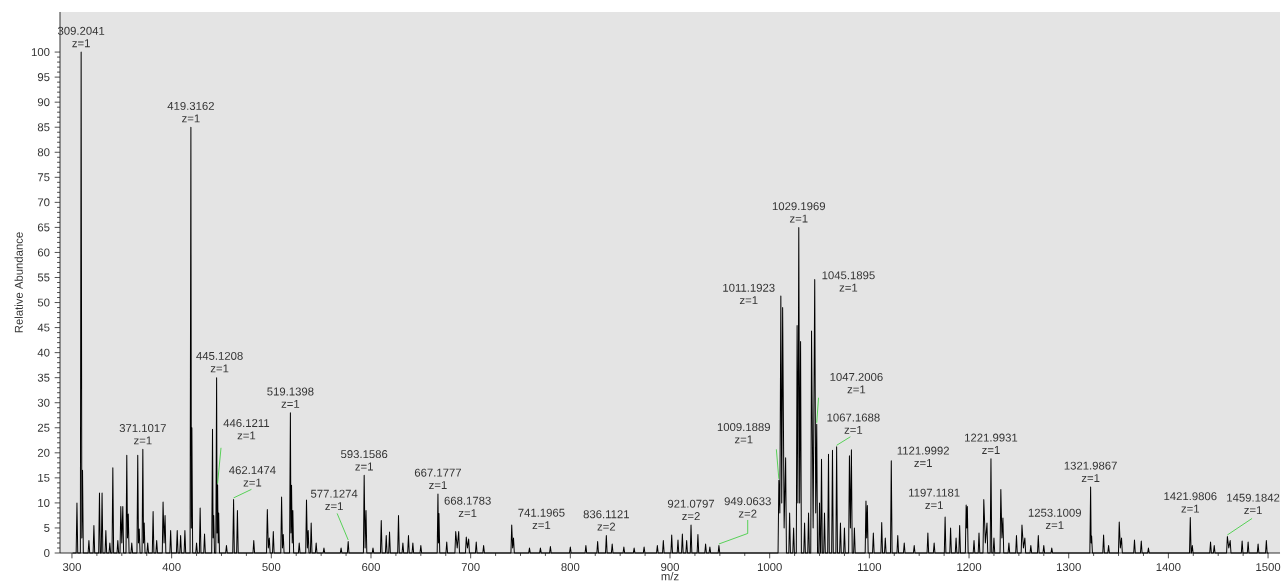 The height and width of the screenshot is (586, 1287). I want to click on y-tick-label: 20, so click(43, 452).